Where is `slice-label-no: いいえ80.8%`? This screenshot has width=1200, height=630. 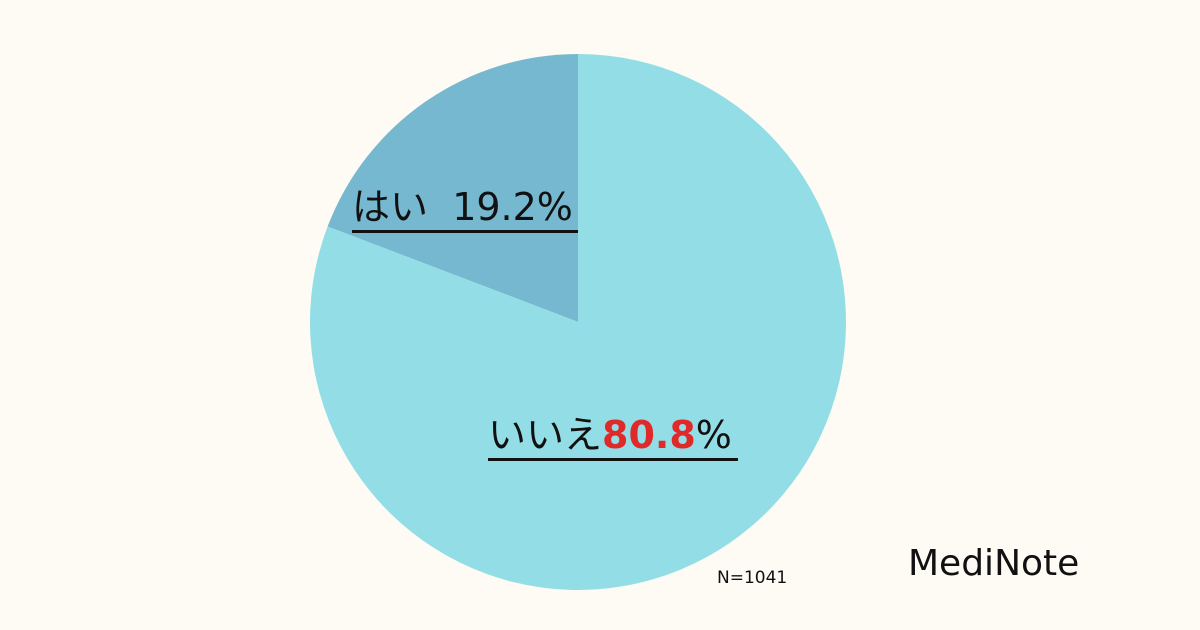 slice-label-no: いいえ80.8% is located at coordinates (613, 438).